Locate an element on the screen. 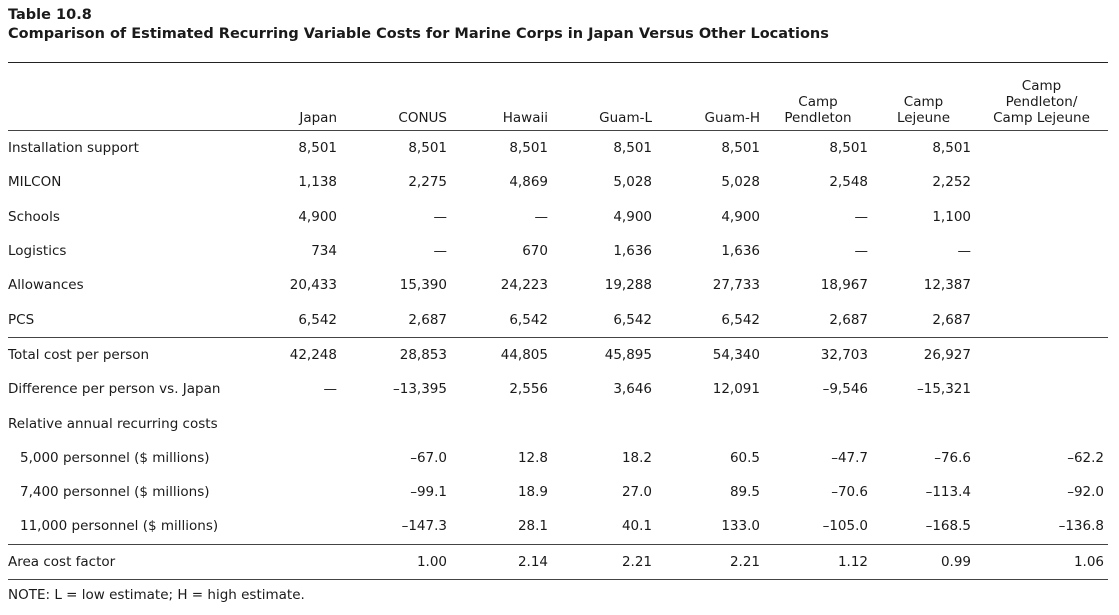 The width and height of the screenshot is (1119, 615). row-label: Relative annual recurring costs is located at coordinates (113, 423).